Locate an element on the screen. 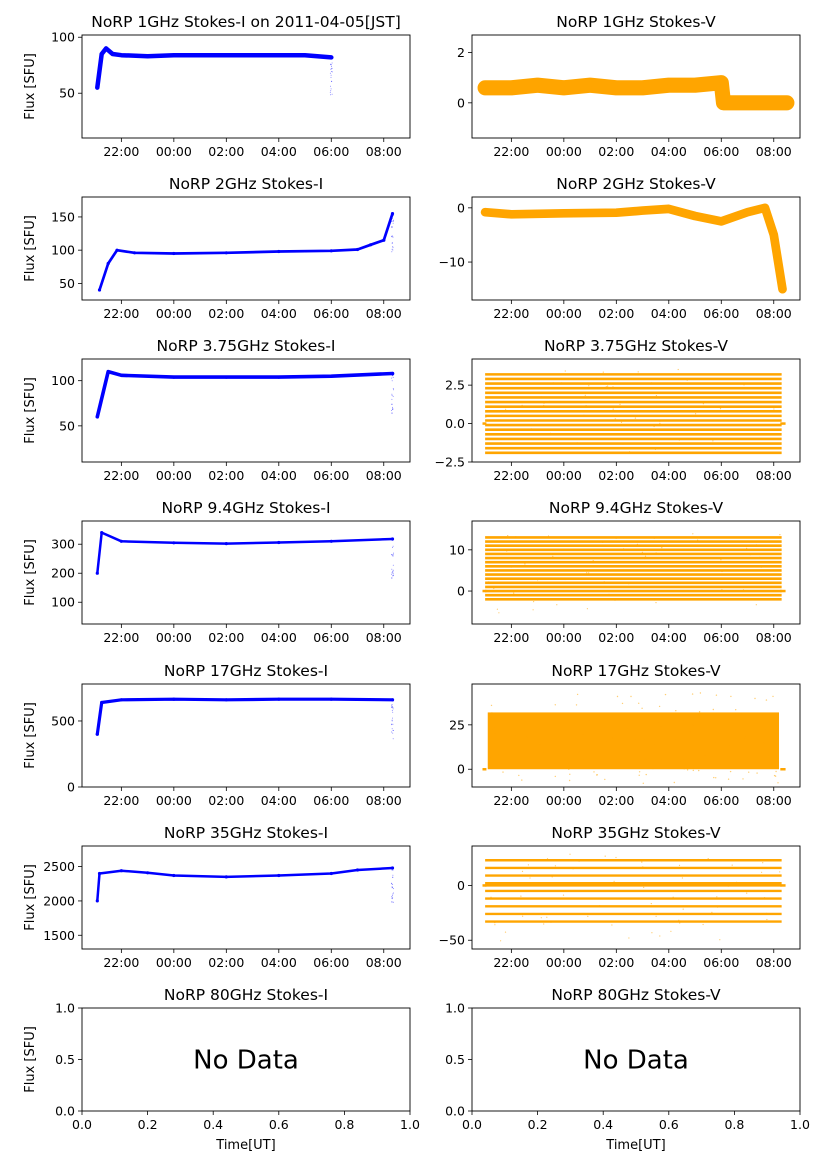 The width and height of the screenshot is (827, 1169). y-tick-label: 1.0 is located at coordinates (455, 1008).